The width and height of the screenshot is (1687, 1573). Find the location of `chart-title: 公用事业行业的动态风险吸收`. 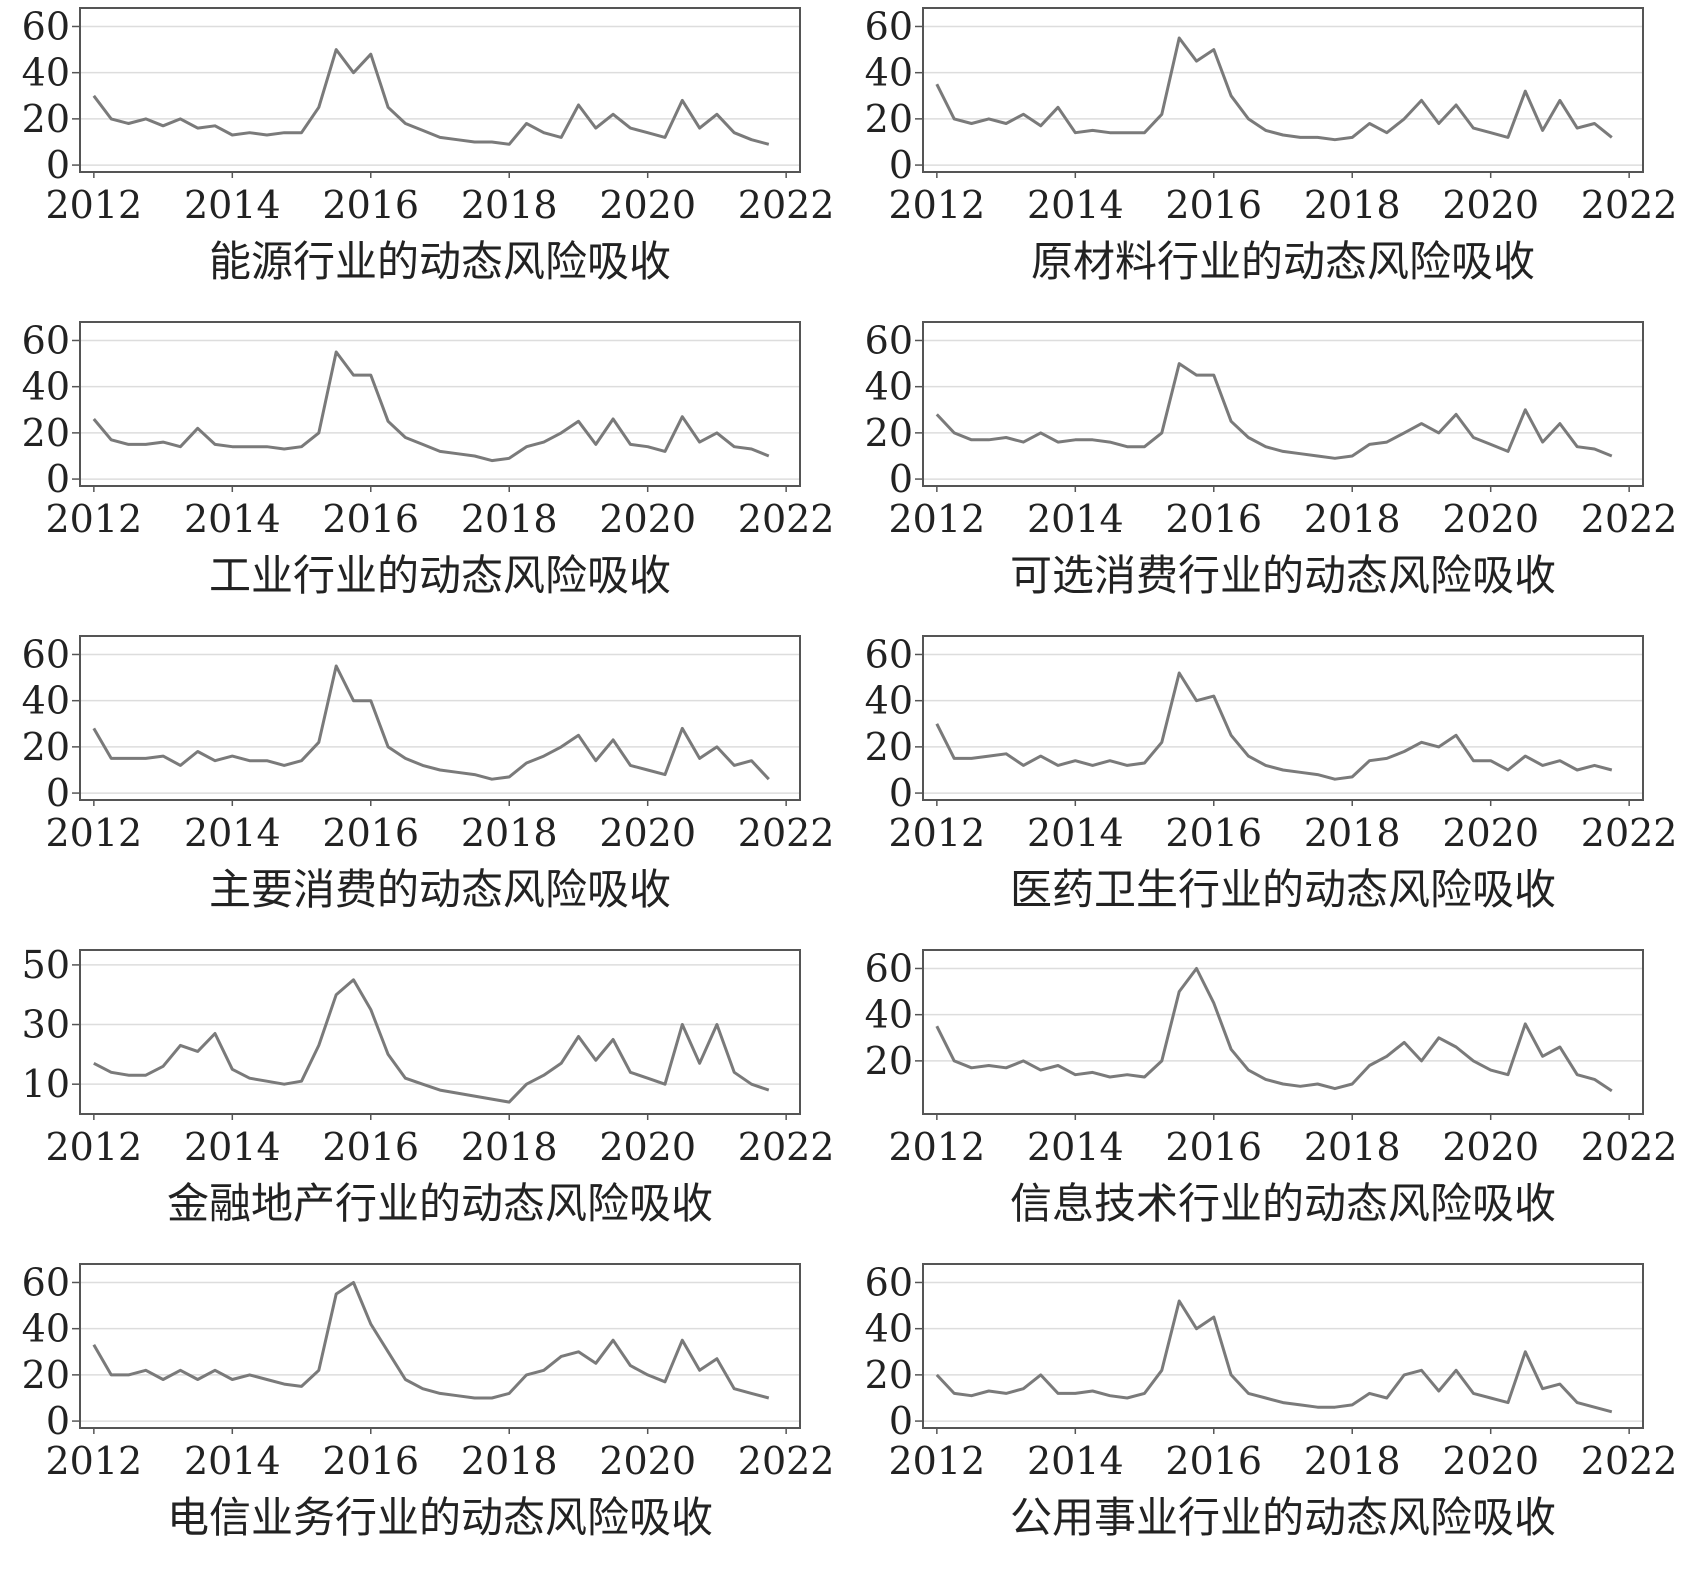

chart-title: 公用事业行业的动态风险吸收 is located at coordinates (1283, 1517).